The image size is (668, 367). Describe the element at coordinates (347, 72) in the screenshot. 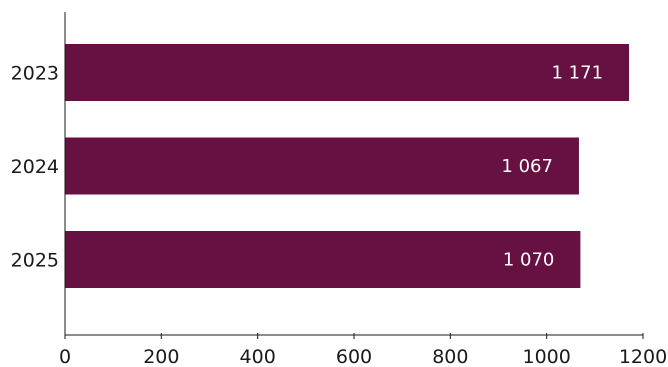

I see `bar-2023` at that location.